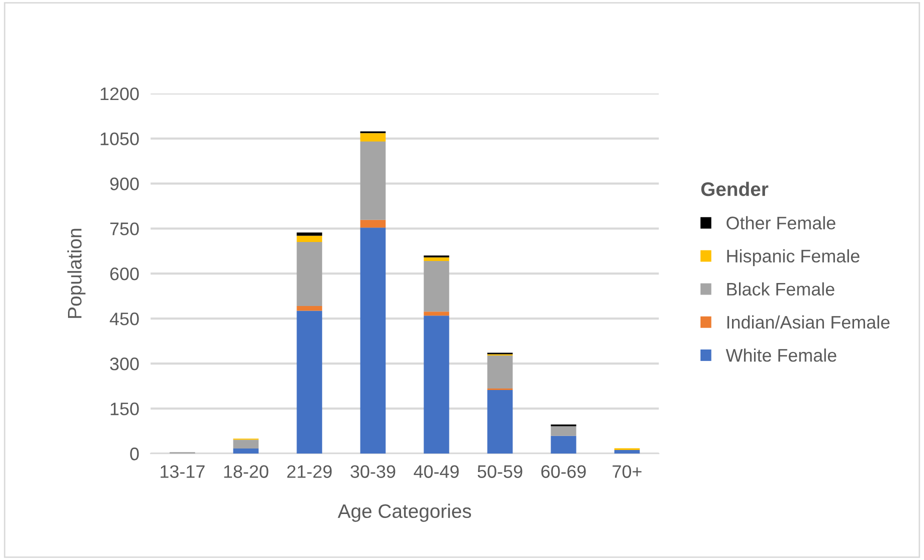  I want to click on y-tick-label: 1200, so click(119, 93).